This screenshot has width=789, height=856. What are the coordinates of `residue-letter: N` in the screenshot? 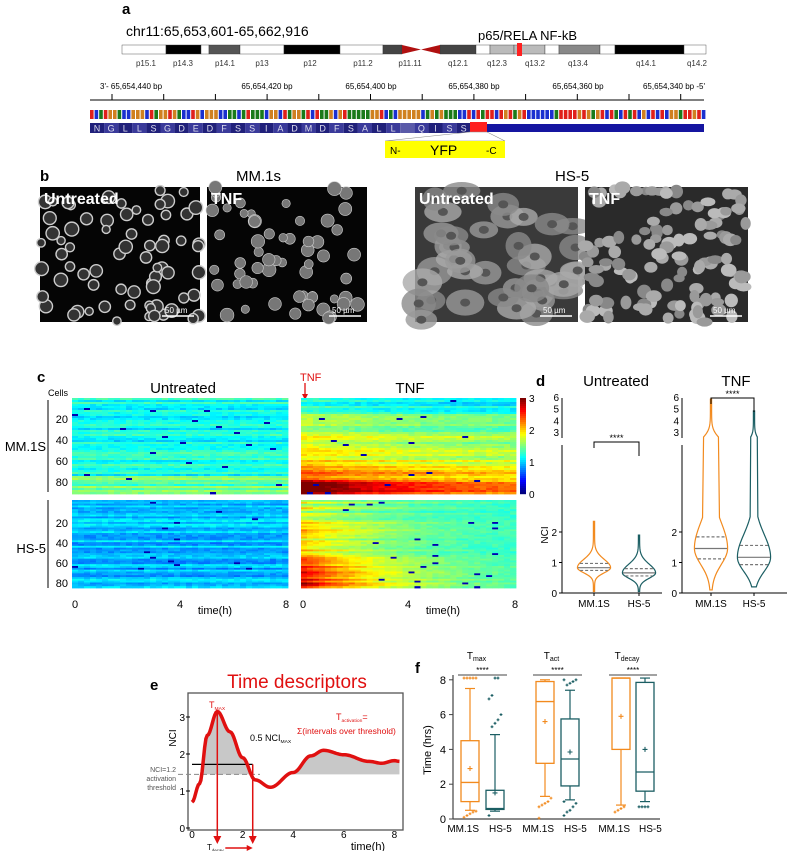 It's located at (97, 129).